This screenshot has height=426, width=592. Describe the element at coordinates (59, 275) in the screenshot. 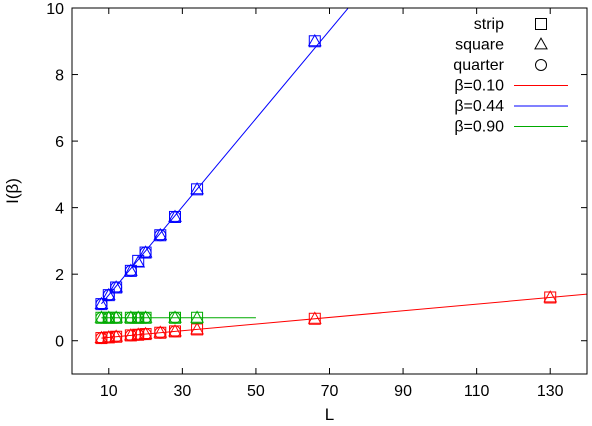

I see `y-tick-label: 2` at that location.